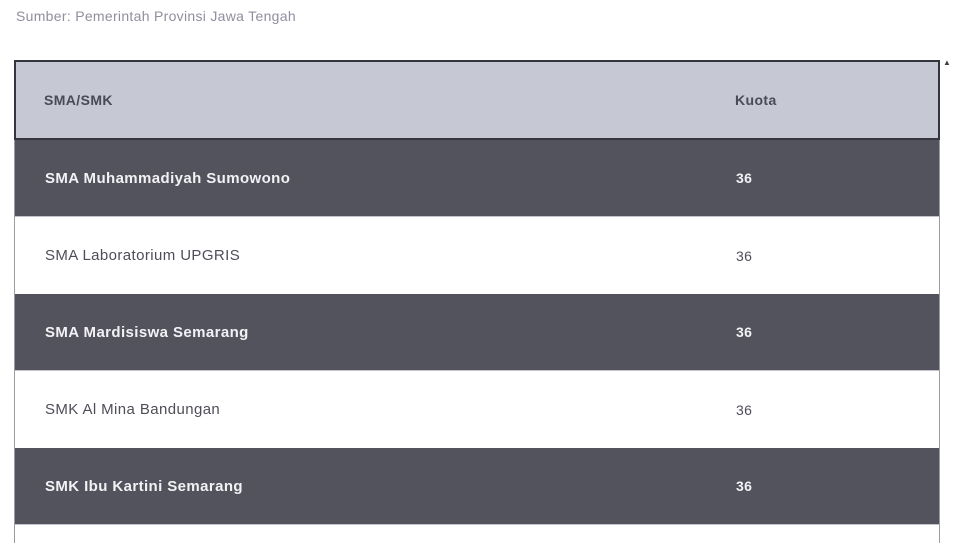 Image resolution: width=968 pixels, height=543 pixels. Describe the element at coordinates (78, 100) in the screenshot. I see `column-header-sma-smk: SMA/SMK` at that location.